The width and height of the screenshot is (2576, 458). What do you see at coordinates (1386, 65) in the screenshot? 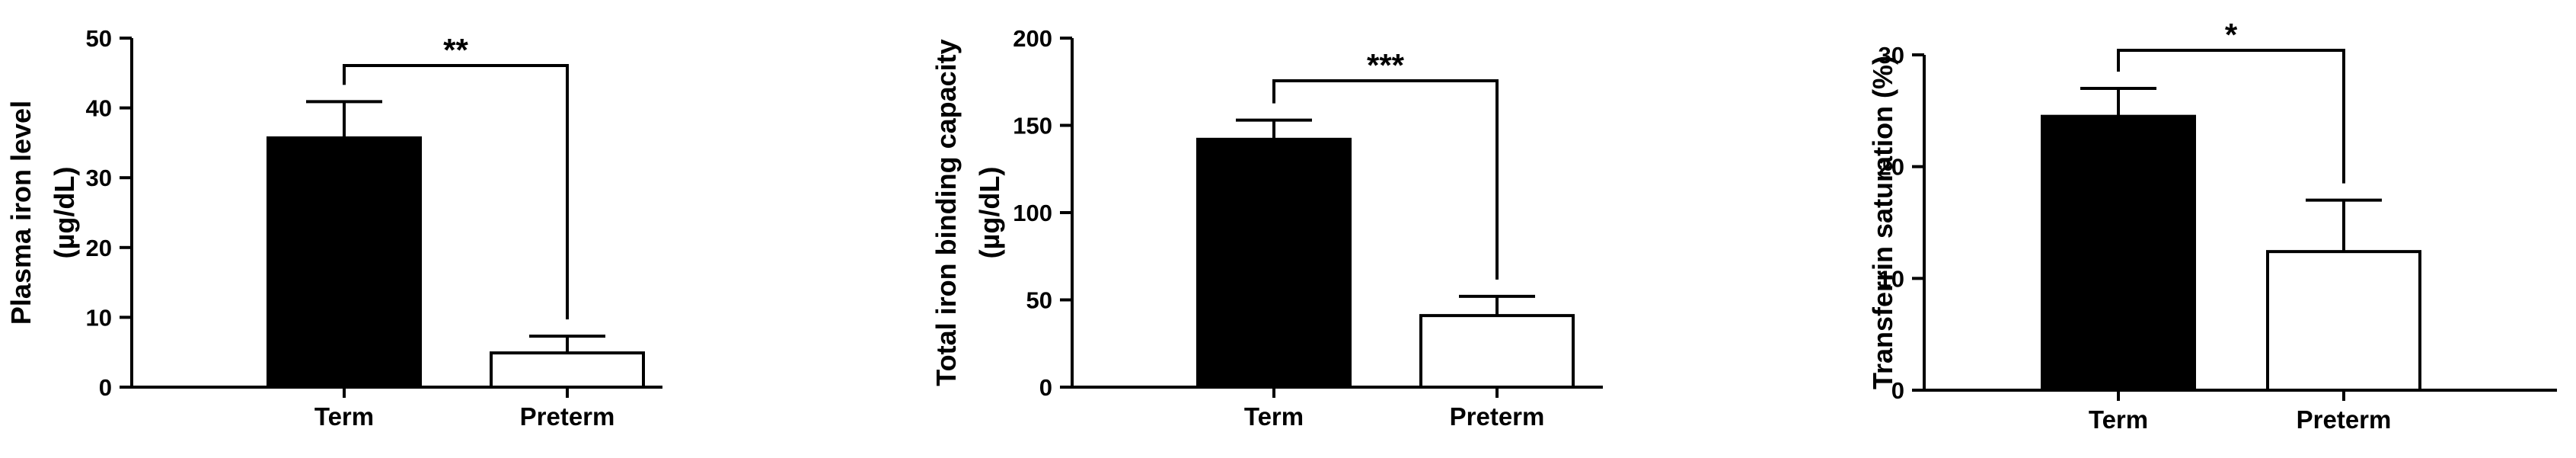
I see `significance-stars: ***` at bounding box center [1386, 65].